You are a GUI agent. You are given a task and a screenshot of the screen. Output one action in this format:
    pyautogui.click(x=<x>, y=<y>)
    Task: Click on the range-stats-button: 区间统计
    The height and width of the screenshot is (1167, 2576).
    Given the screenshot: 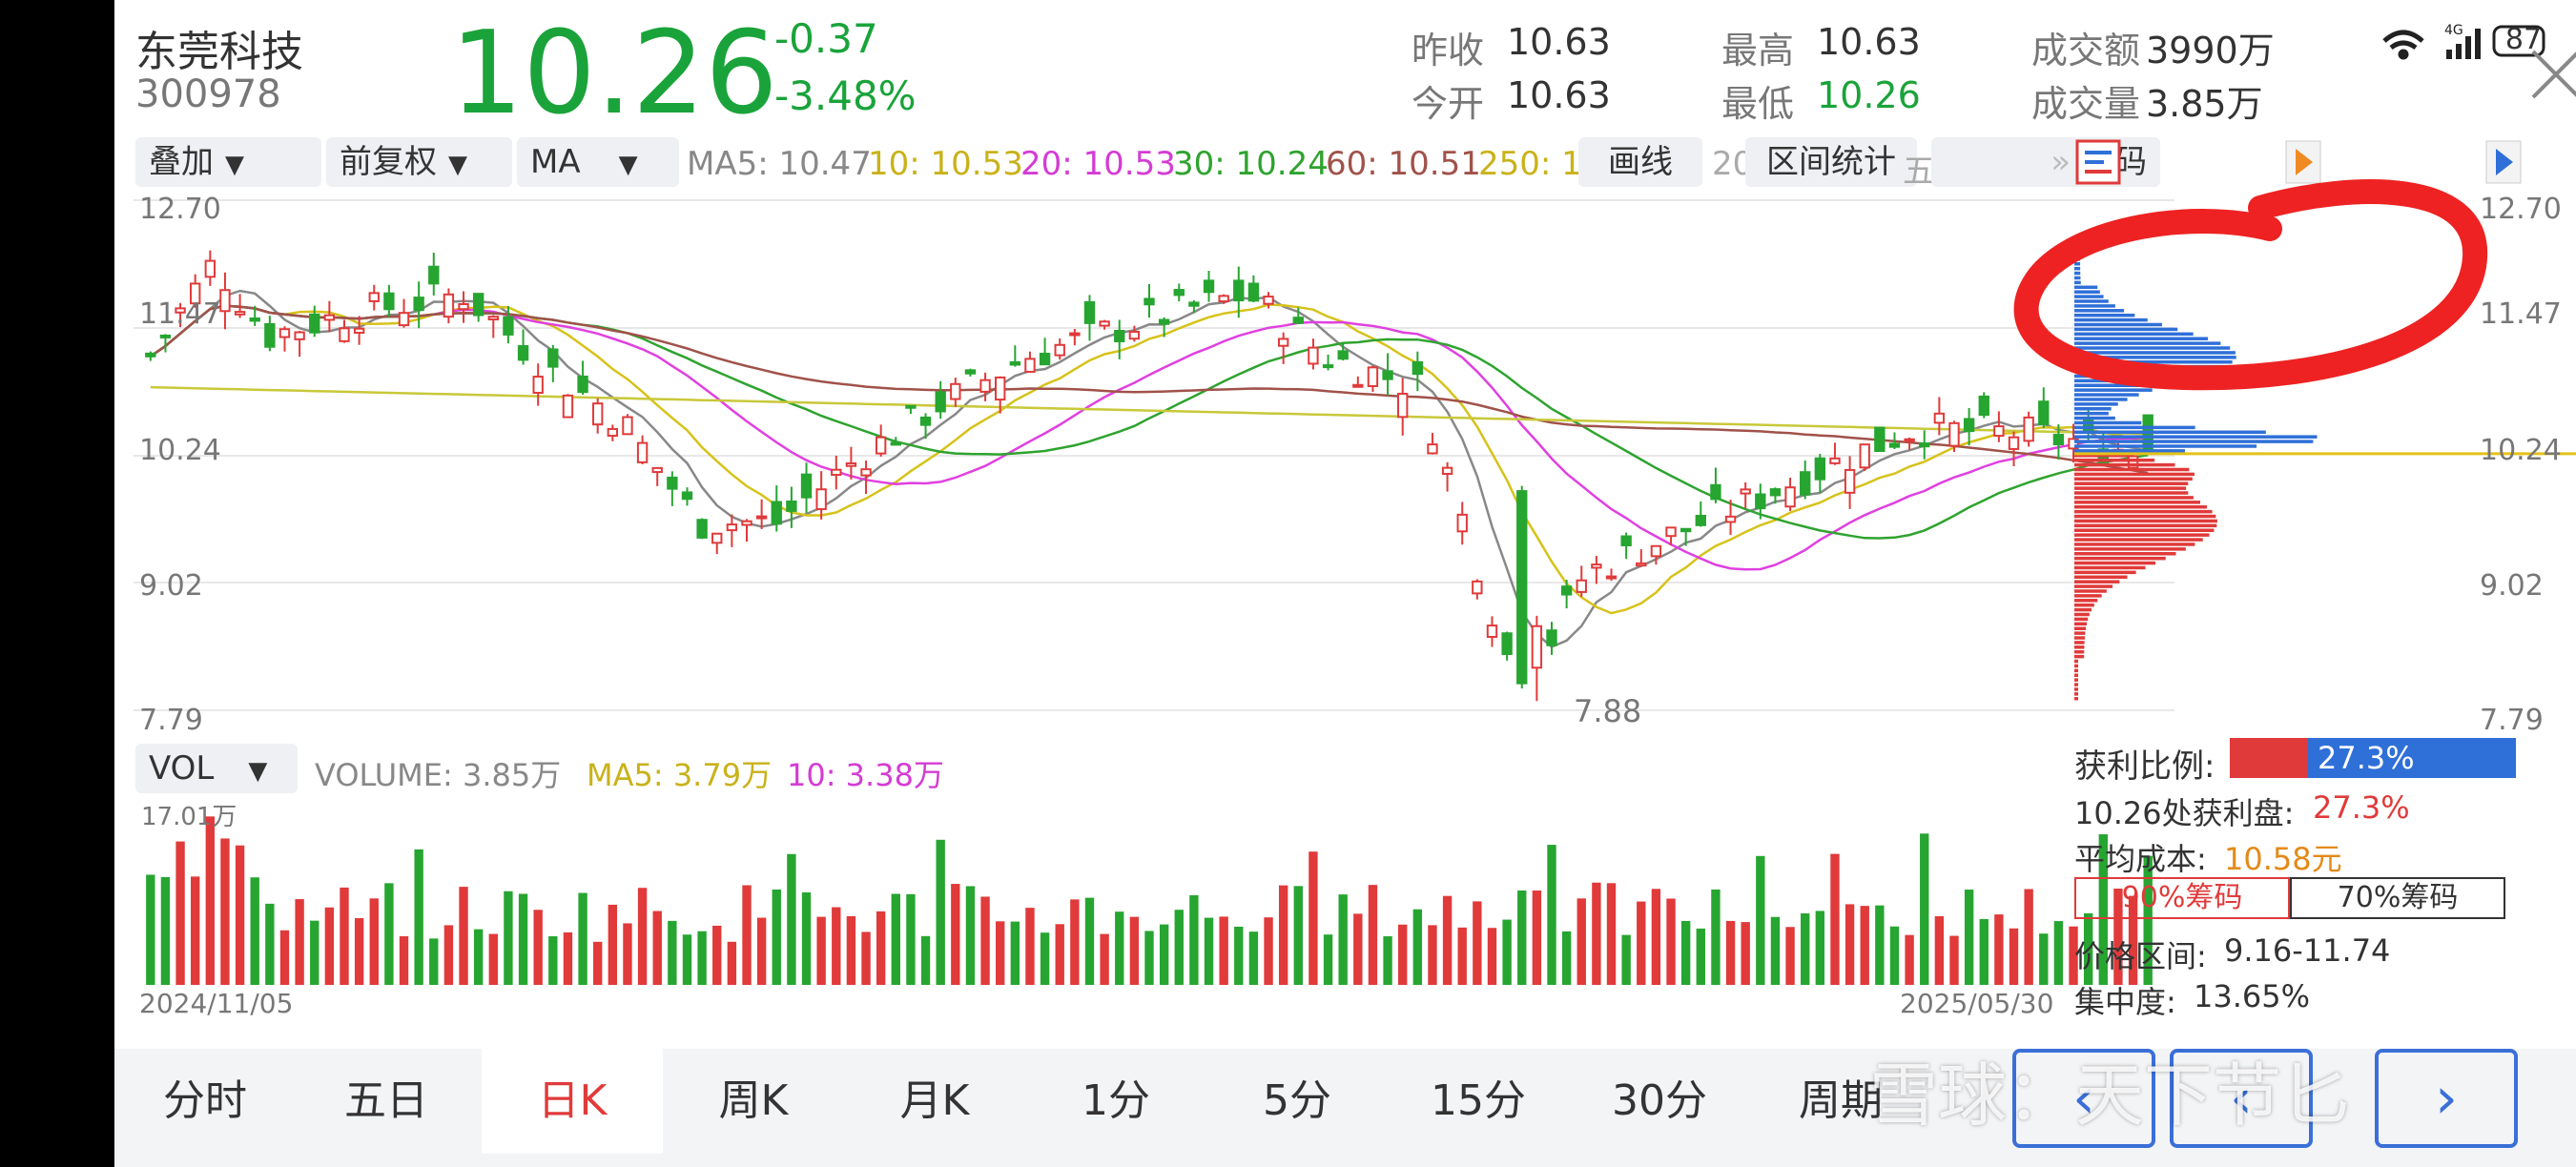 What is the action you would take?
    pyautogui.click(x=1831, y=162)
    